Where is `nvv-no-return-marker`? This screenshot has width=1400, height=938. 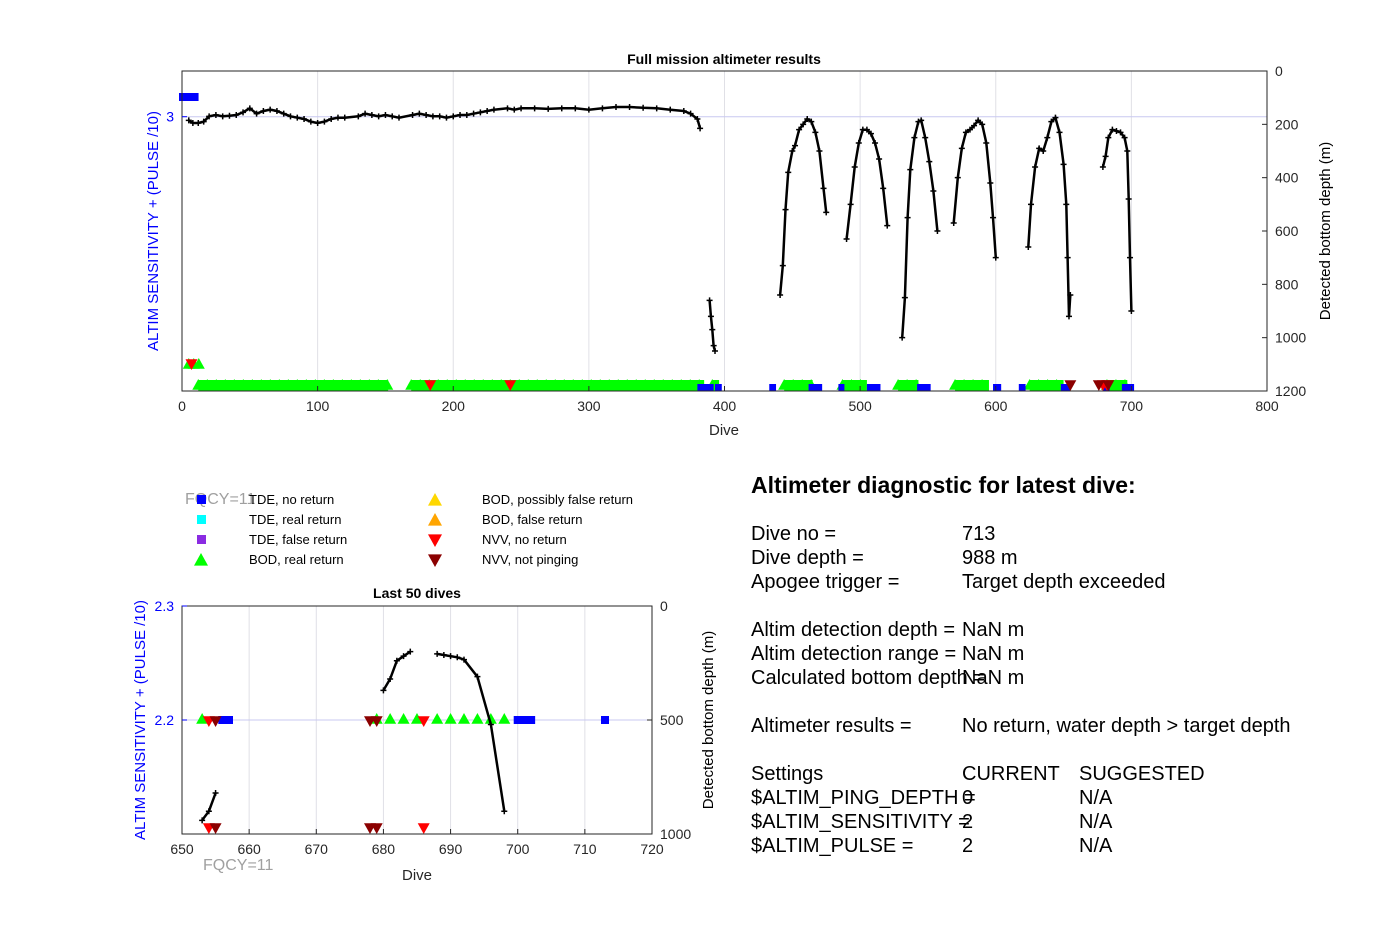
nvv-no-return-marker is located at coordinates (423, 828).